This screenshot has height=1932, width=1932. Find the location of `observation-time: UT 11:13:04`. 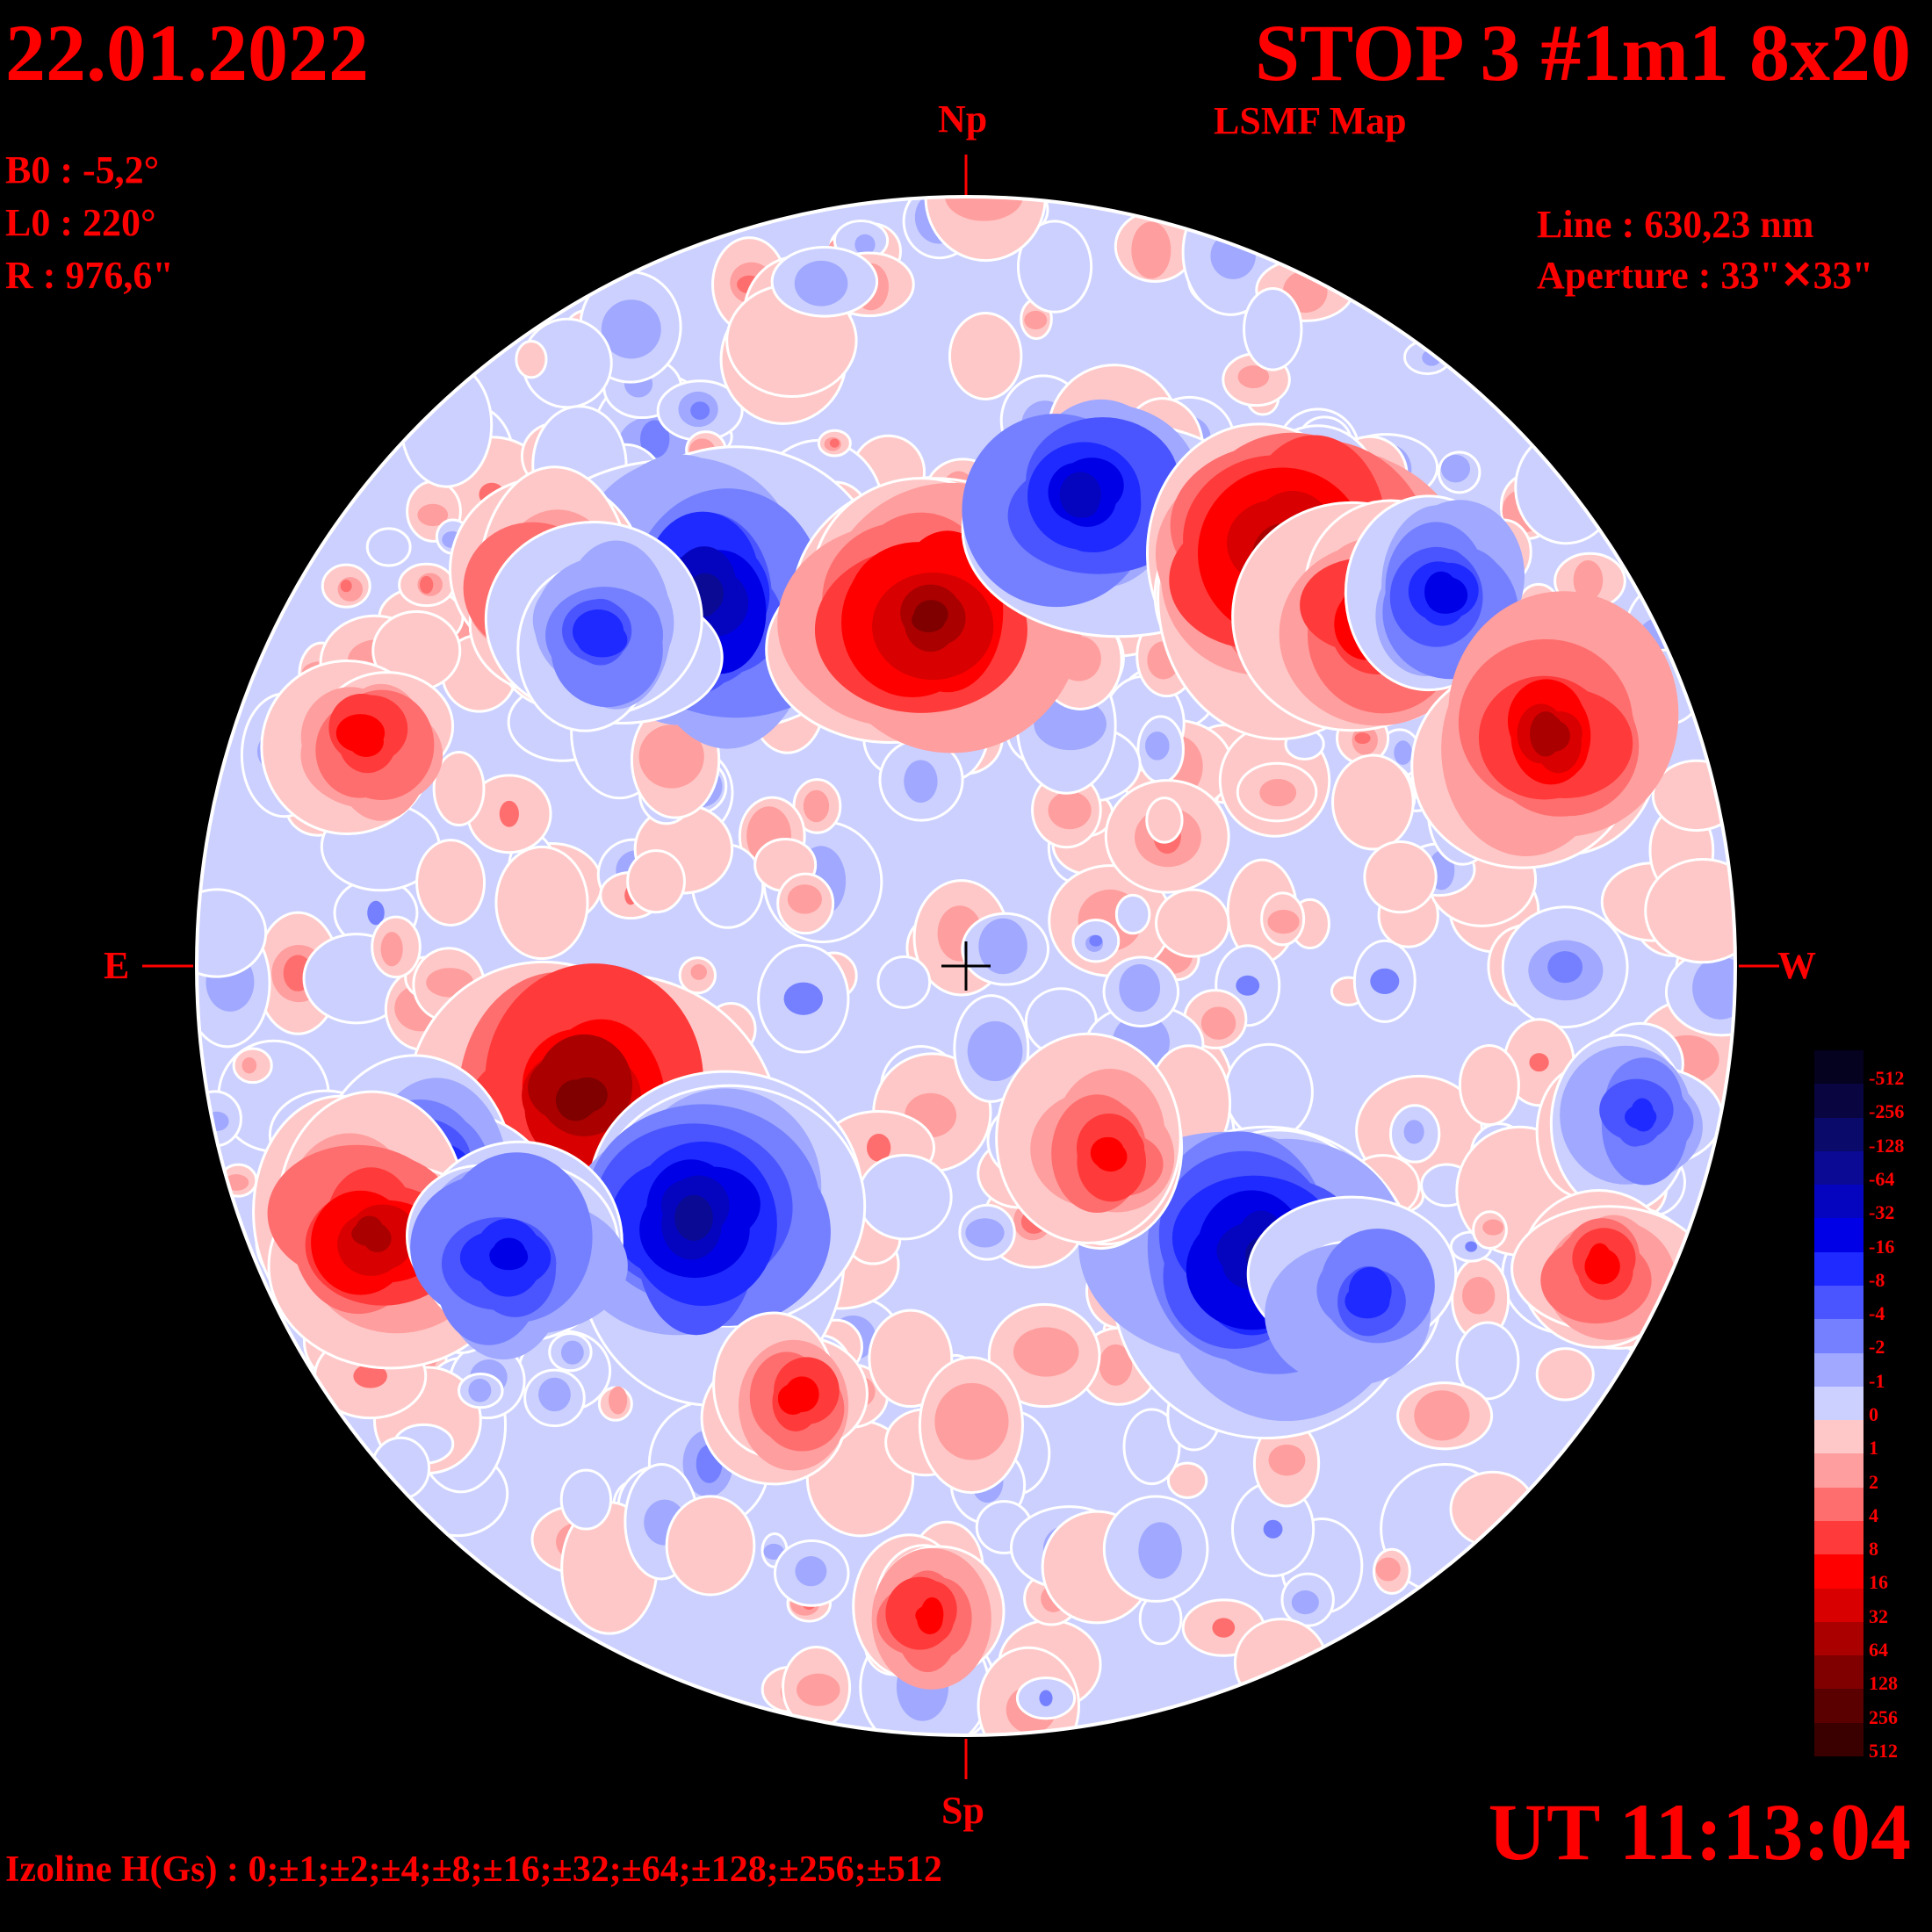

observation-time: UT 11:13:04 is located at coordinates (1700, 1832).